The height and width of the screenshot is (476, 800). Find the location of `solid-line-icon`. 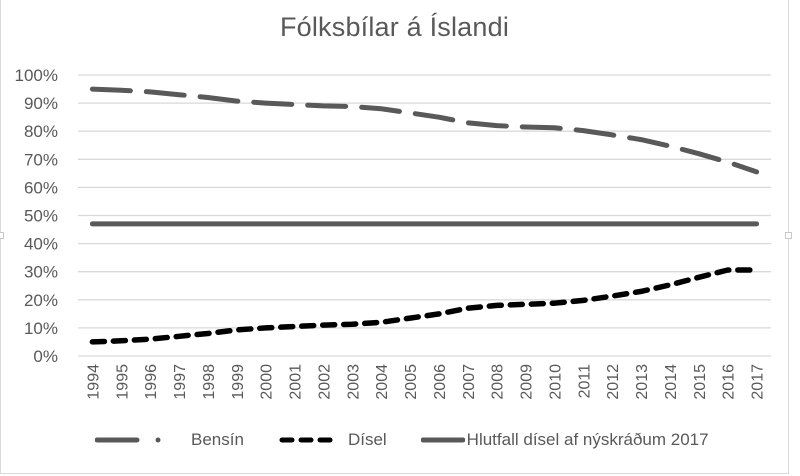

solid-line-icon is located at coordinates (442, 440).